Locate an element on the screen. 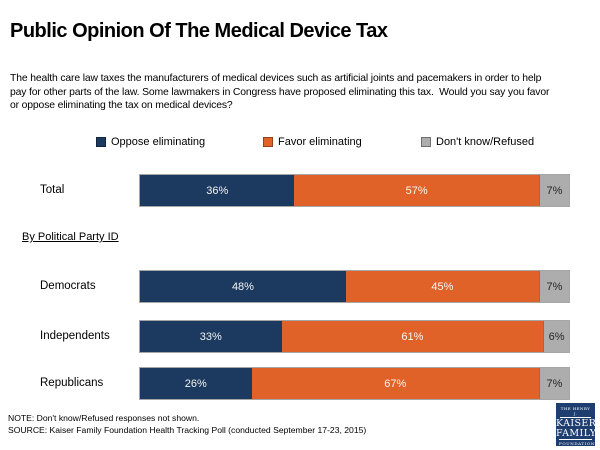 This screenshot has width=600, height=450. legend-label: Don't know/Refused is located at coordinates (485, 142).